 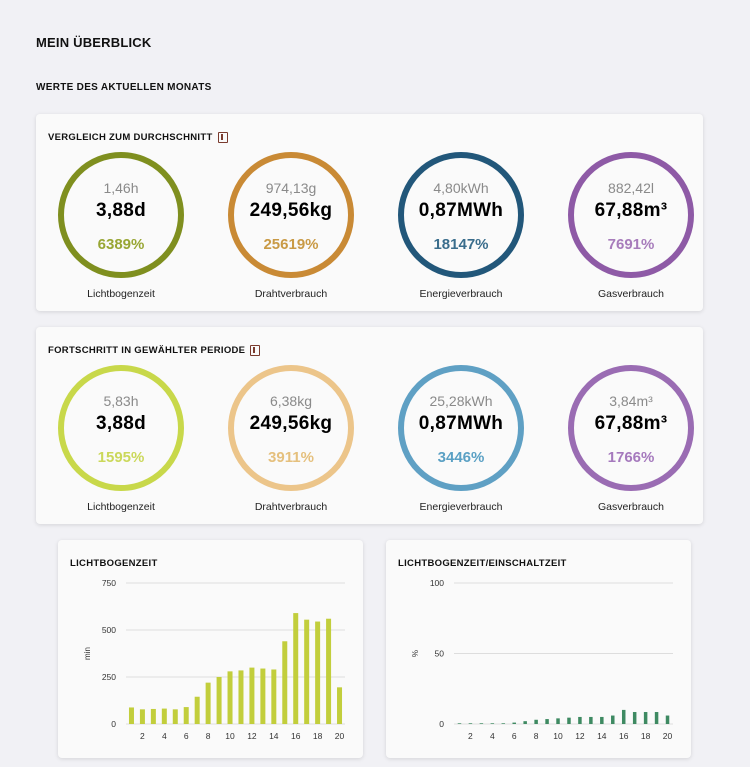 I want to click on x-tick-label: 18, so click(x=318, y=736).